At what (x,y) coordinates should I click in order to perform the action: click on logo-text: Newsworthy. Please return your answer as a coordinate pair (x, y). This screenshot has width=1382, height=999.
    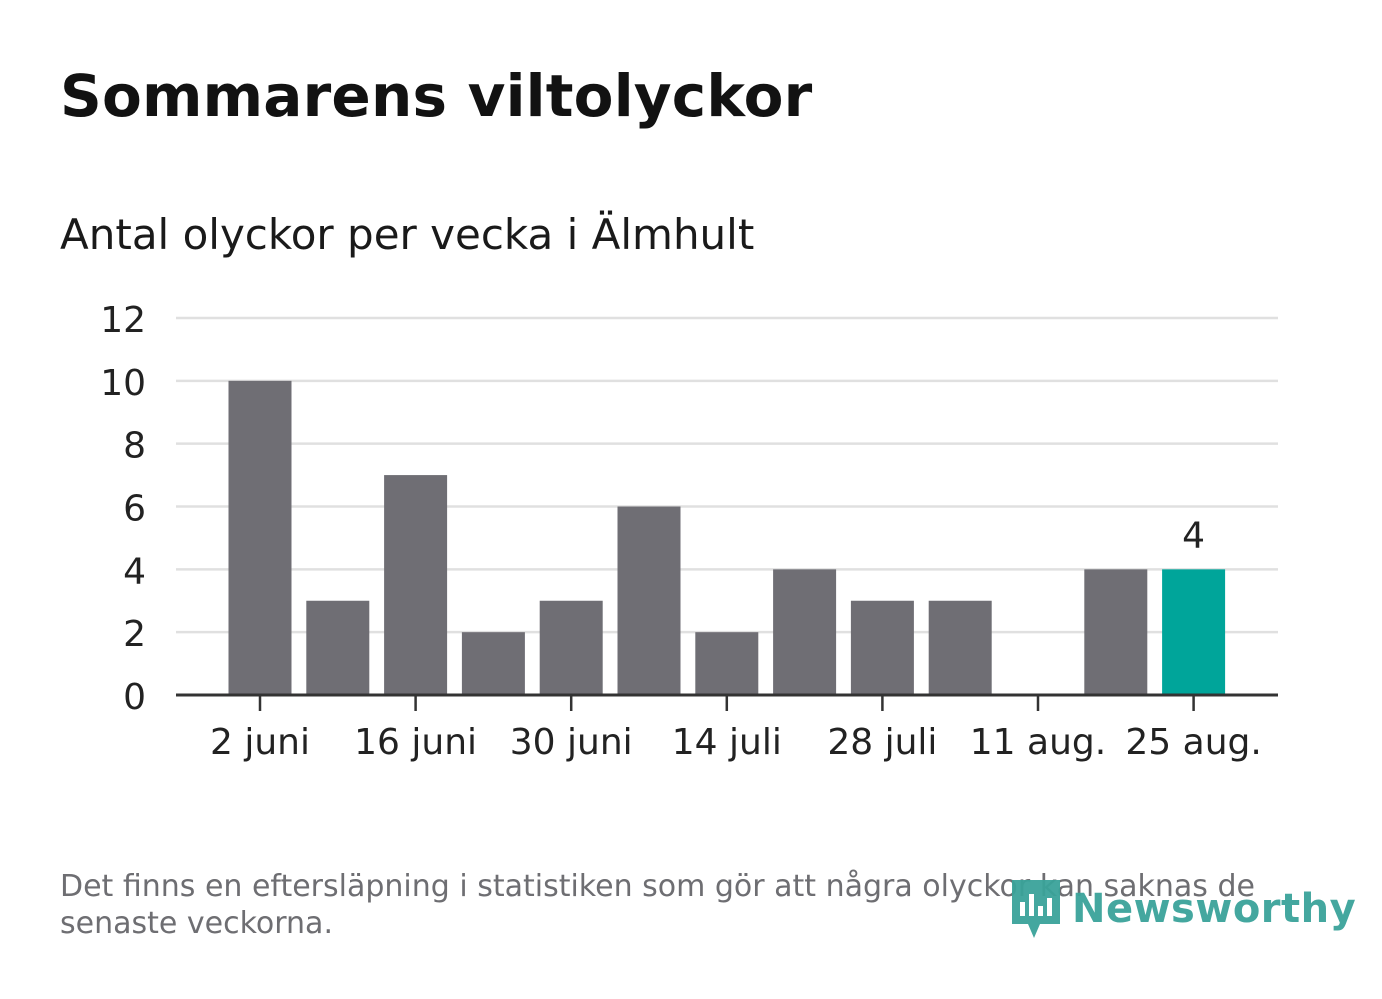
    Looking at the image, I should click on (1214, 909).